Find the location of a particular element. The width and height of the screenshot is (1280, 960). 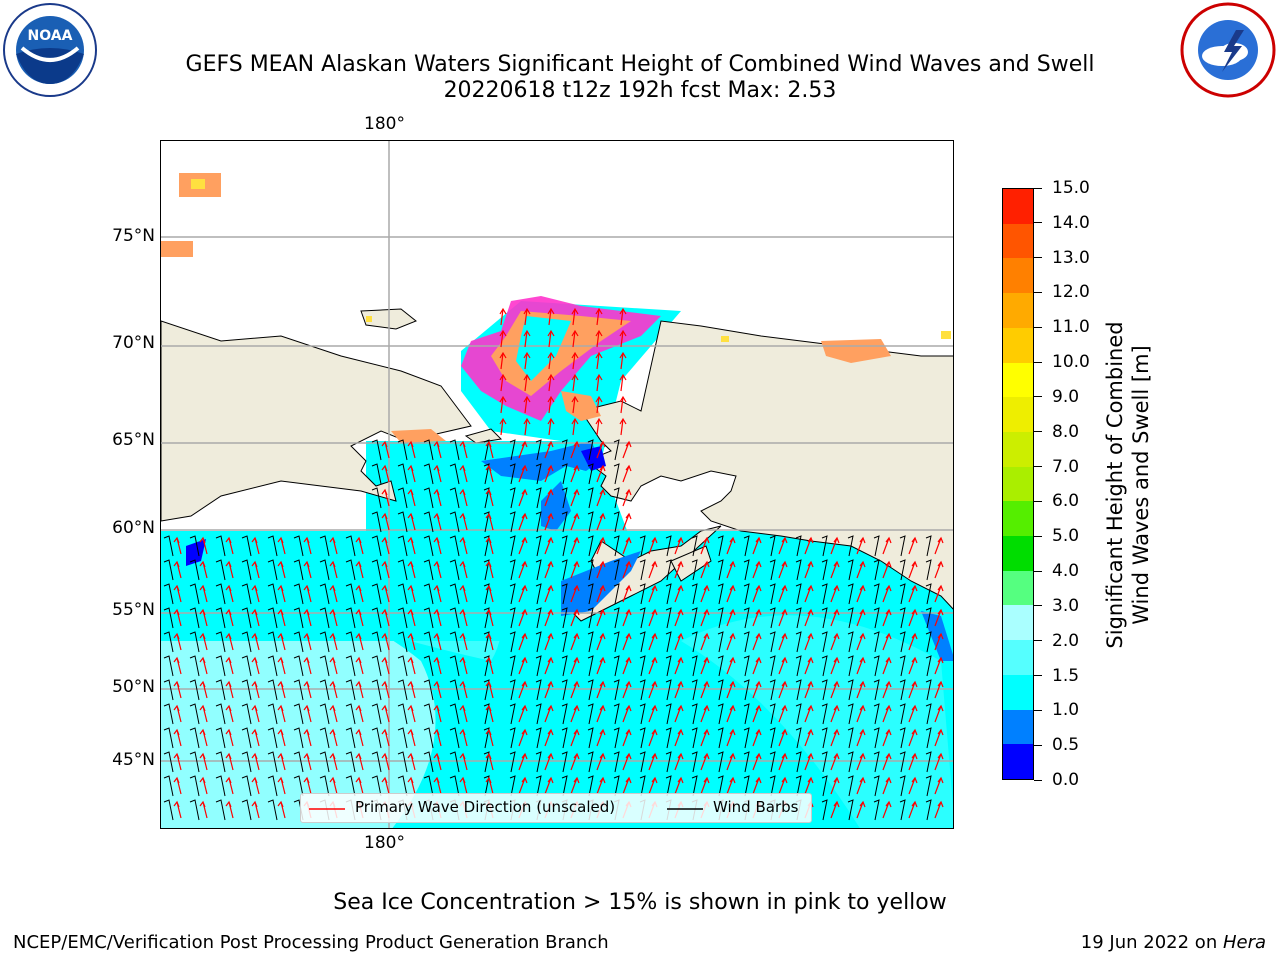

legend-wave-label: Primary Wave Direction (unscaled) is located at coordinates (485, 807).